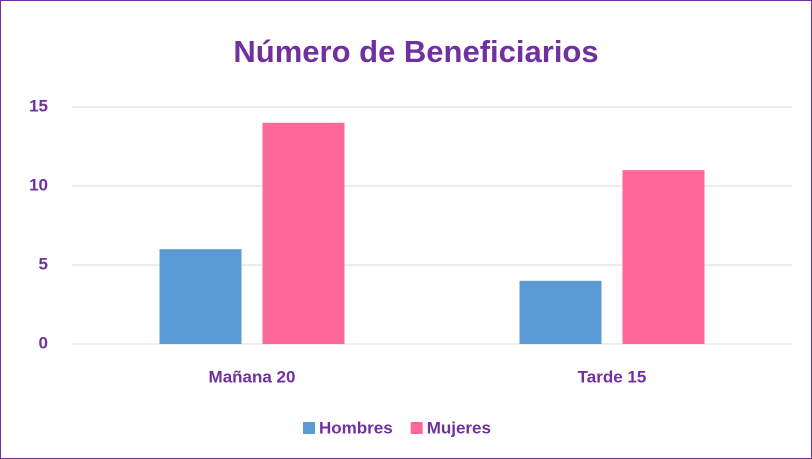 This screenshot has width=812, height=459. Describe the element at coordinates (38, 184) in the screenshot. I see `y-tick-label: 10` at that location.